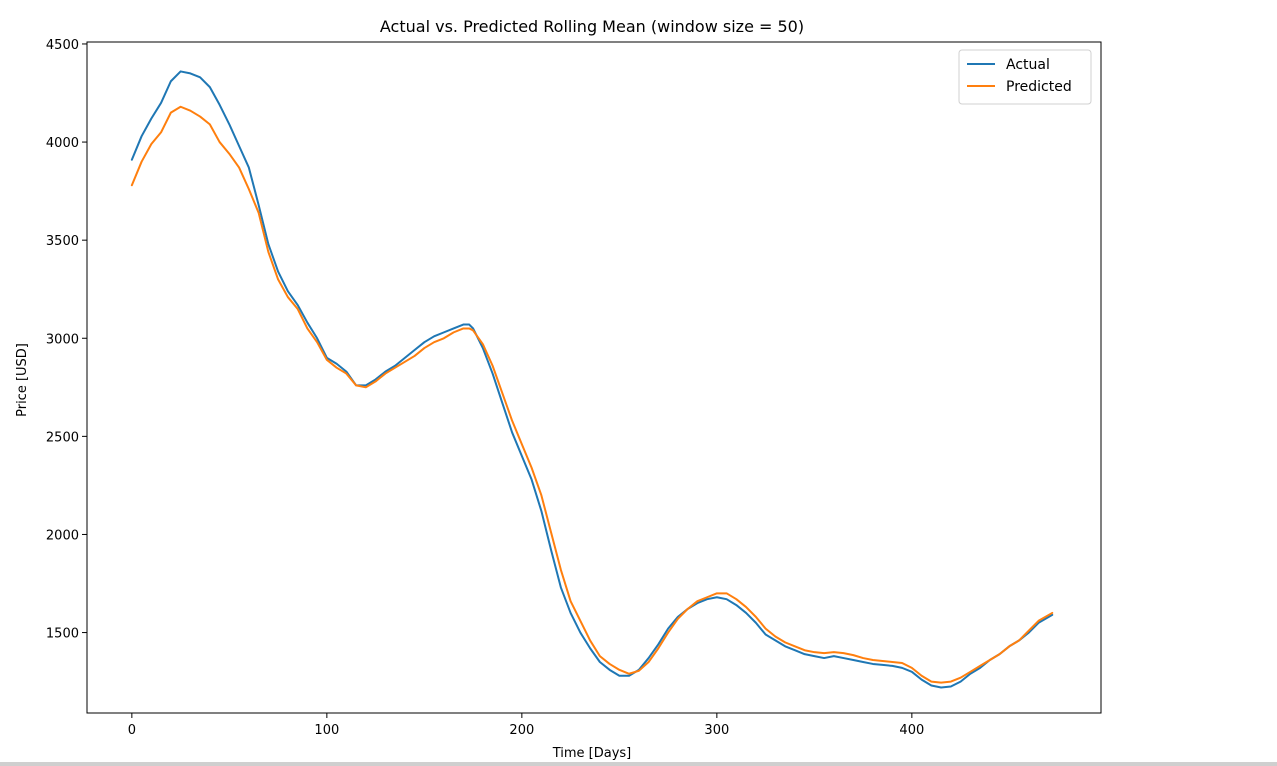 The height and width of the screenshot is (766, 1277). Describe the element at coordinates (132, 730) in the screenshot. I see `x-tick-label: 0` at that location.